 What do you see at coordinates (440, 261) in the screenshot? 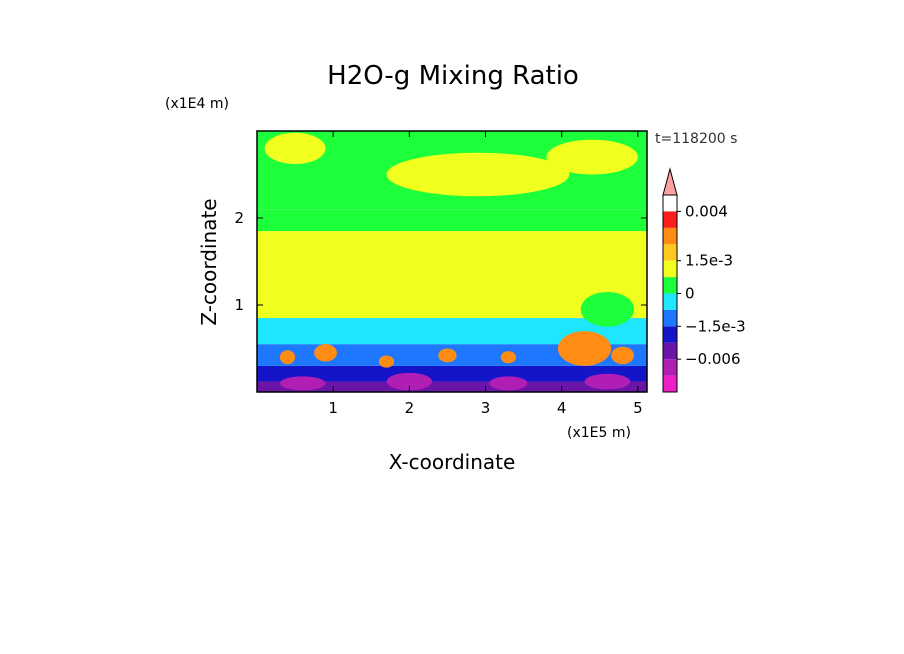
I see `y-ticks: 12` at bounding box center [440, 261].